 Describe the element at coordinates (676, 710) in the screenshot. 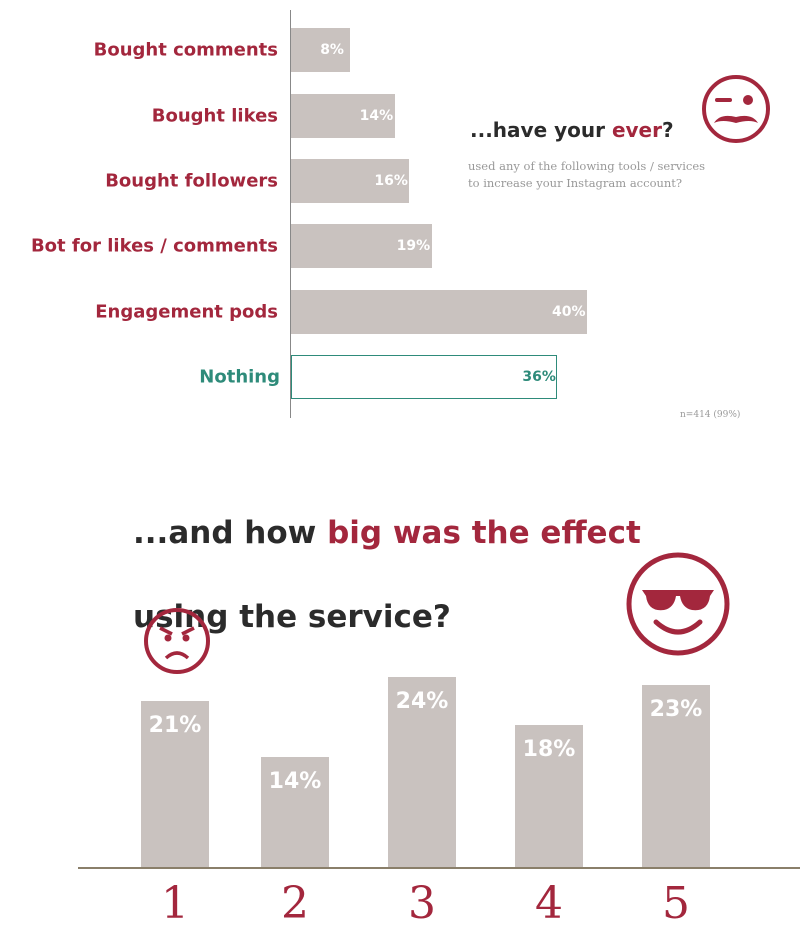

I see `bar-value-label: 23%` at that location.